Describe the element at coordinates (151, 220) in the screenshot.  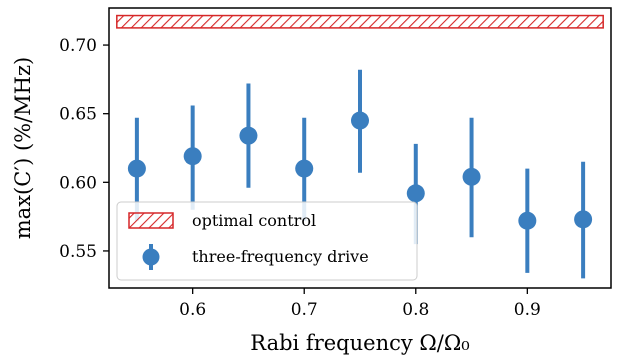
I see `legend-swatch-optimal-control` at that location.